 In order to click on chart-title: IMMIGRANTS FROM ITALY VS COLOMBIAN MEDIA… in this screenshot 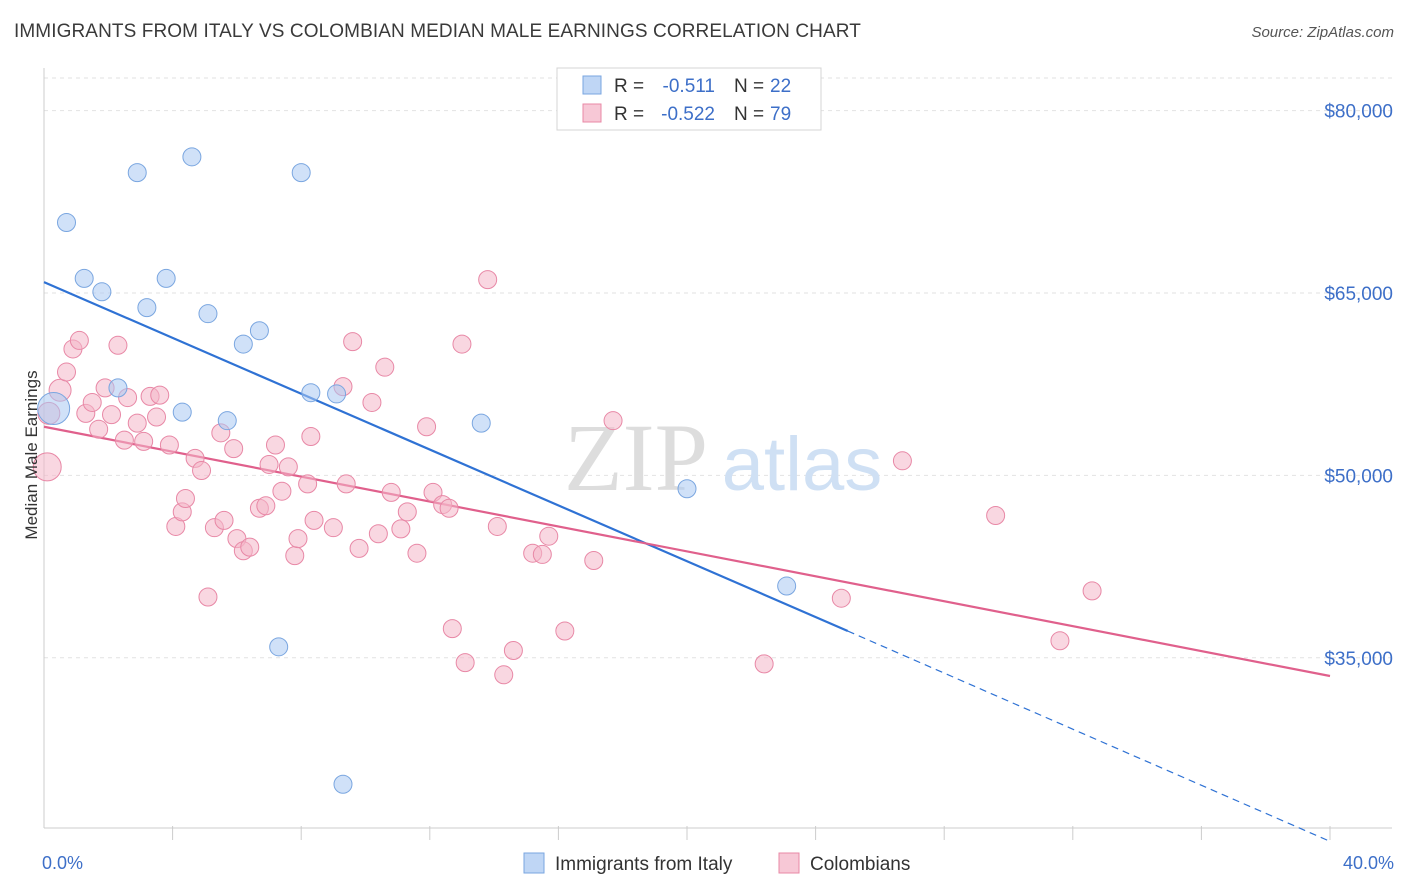, I will do `click(437, 31)`.